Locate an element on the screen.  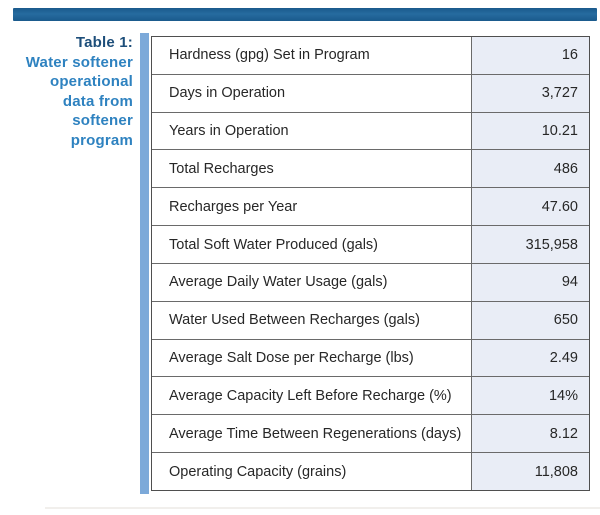
row-value: 650 is located at coordinates (530, 320).